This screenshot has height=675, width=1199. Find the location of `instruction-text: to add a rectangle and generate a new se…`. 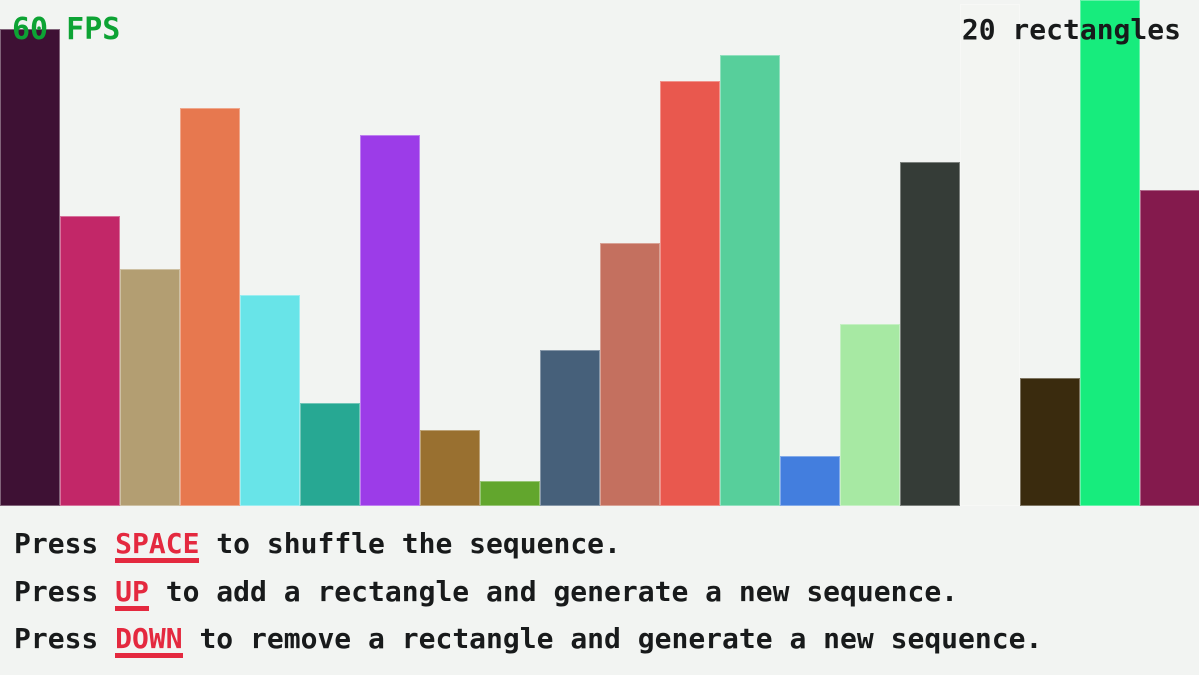

instruction-text: to add a rectangle and generate a new se… is located at coordinates (553, 591).